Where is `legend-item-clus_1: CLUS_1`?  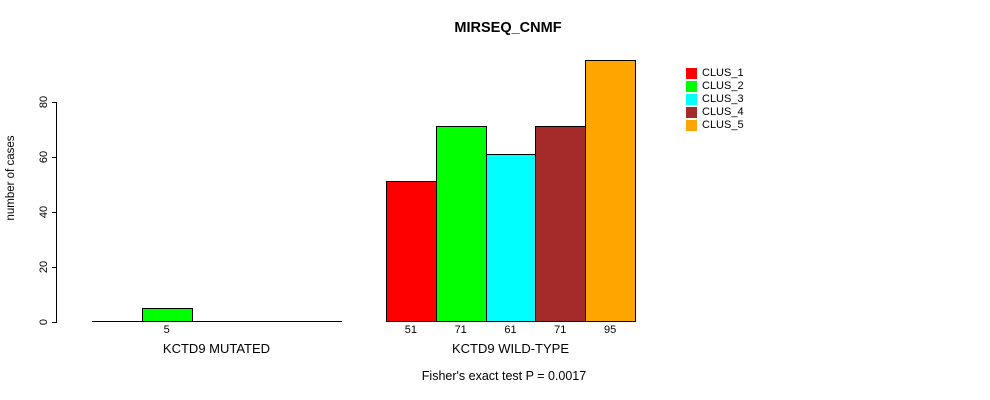
legend-item-clus_1: CLUS_1 is located at coordinates (715, 73).